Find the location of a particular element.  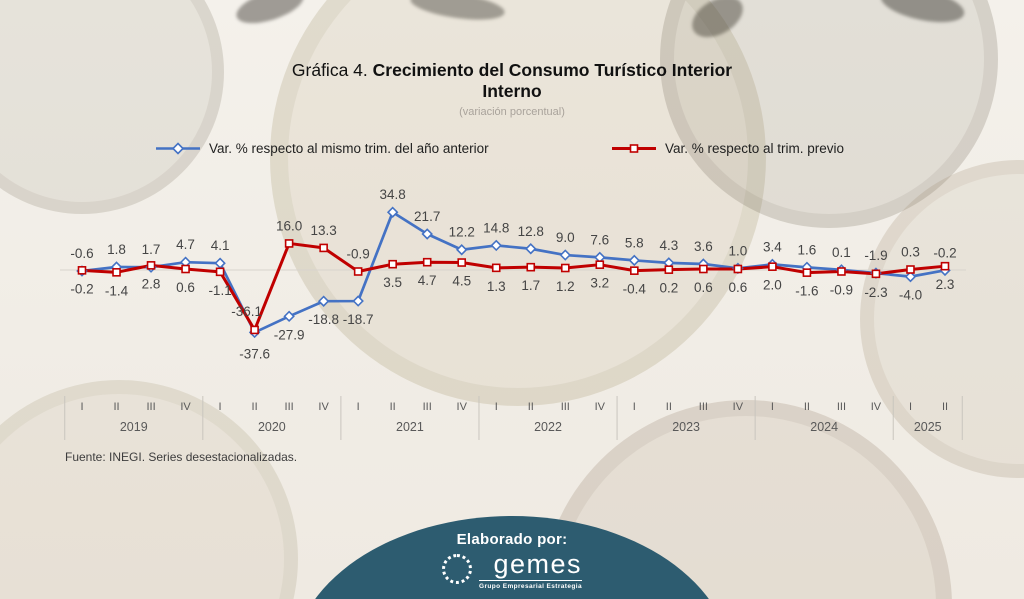

legend-item-qoq: Var. % respecto al trim. previo is located at coordinates (727, 148).